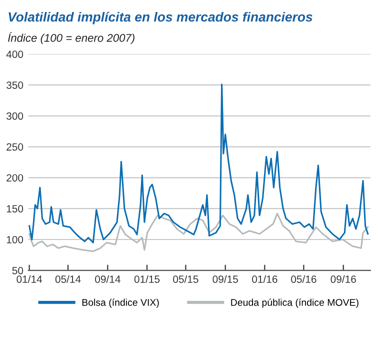  Describe the element at coordinates (15, 208) in the screenshot. I see `y-tick-label: 150` at that location.